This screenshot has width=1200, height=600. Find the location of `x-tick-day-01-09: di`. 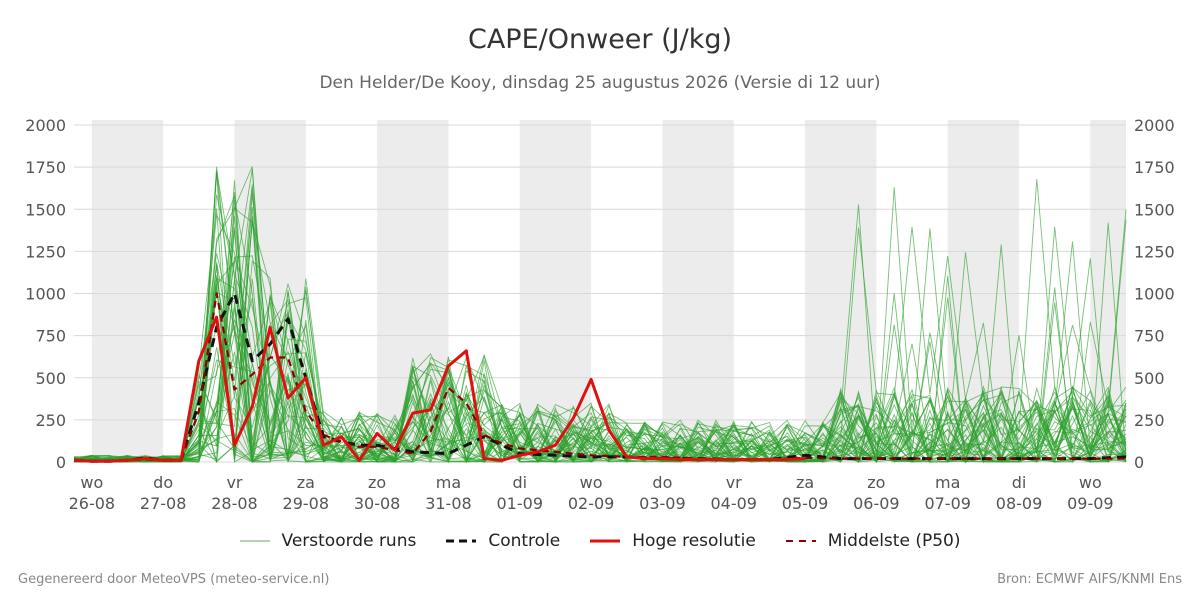

x-tick-day-01-09: di is located at coordinates (519, 482).